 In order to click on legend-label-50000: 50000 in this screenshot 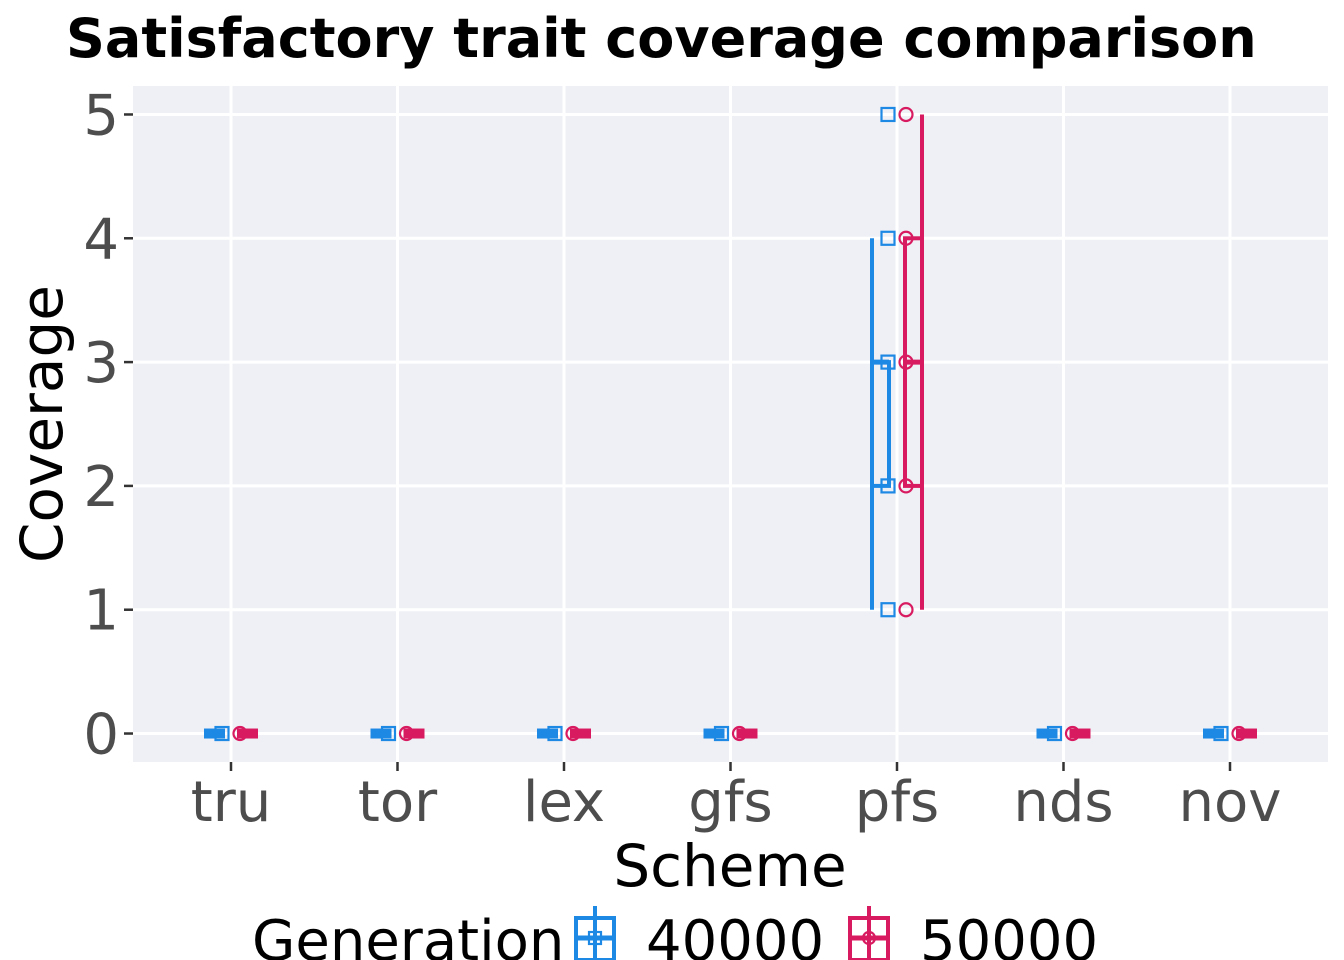, I will do `click(1009, 934)`.